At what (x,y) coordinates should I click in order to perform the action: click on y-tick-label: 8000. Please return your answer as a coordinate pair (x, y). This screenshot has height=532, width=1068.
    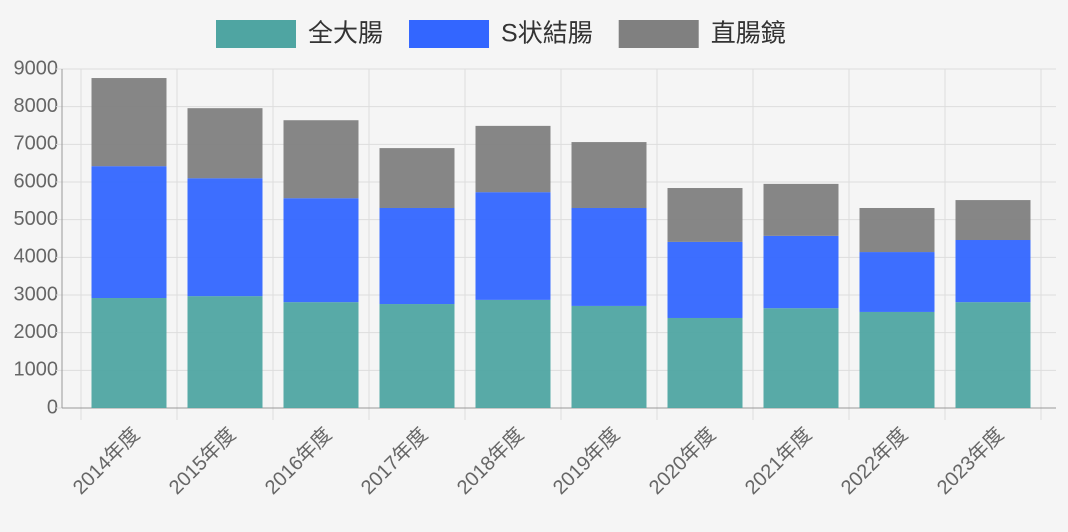
    Looking at the image, I should click on (36, 106).